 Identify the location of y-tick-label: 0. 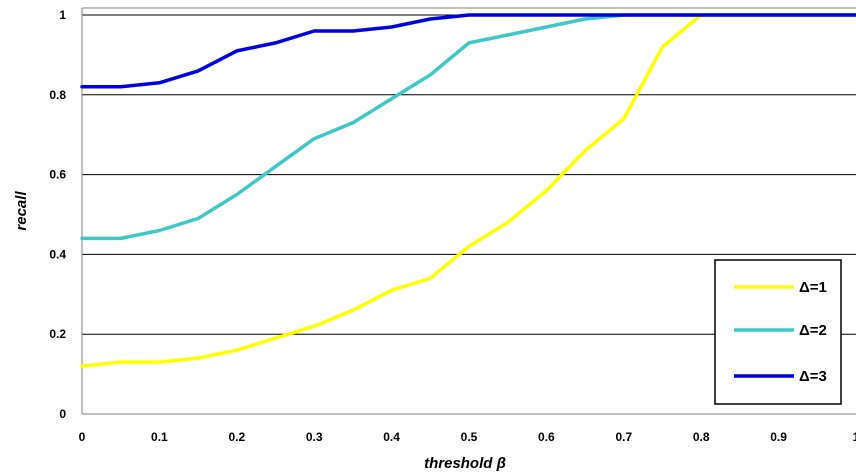
(62, 414).